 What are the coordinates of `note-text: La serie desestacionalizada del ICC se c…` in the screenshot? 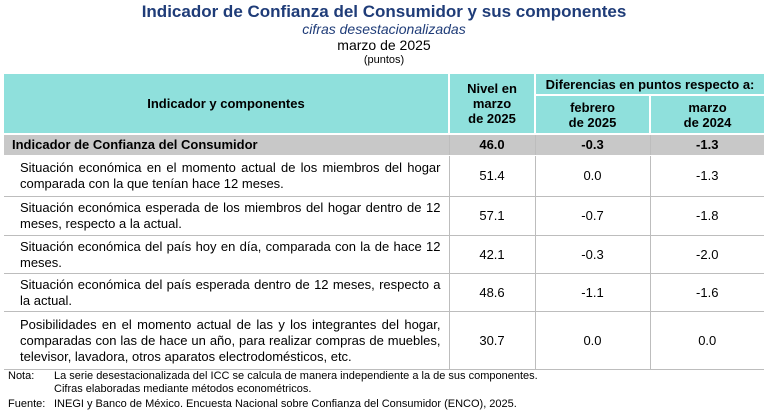 It's located at (296, 376).